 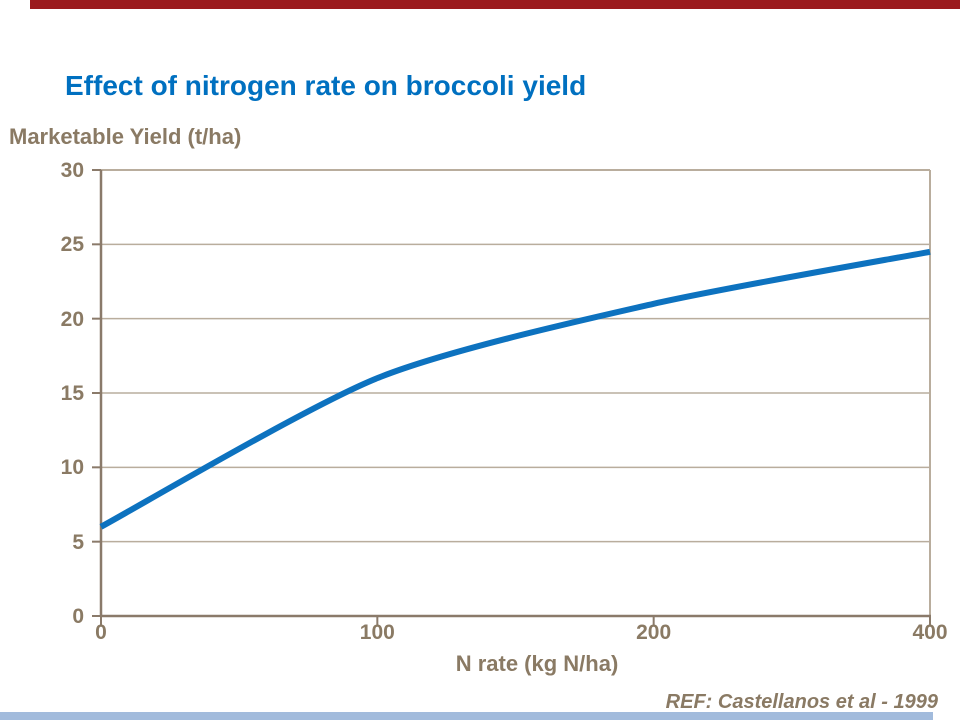 What do you see at coordinates (377, 632) in the screenshot?
I see `x-tick-label: 100` at bounding box center [377, 632].